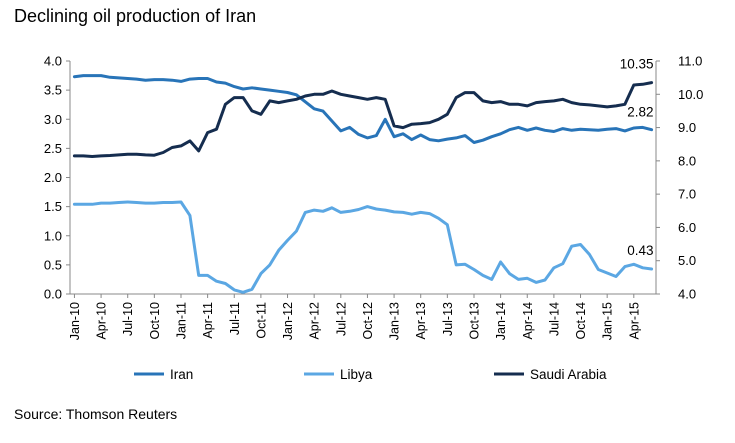 The width and height of the screenshot is (735, 443). Describe the element at coordinates (128, 319) in the screenshot. I see `x-tick-label: Jul-10` at that location.